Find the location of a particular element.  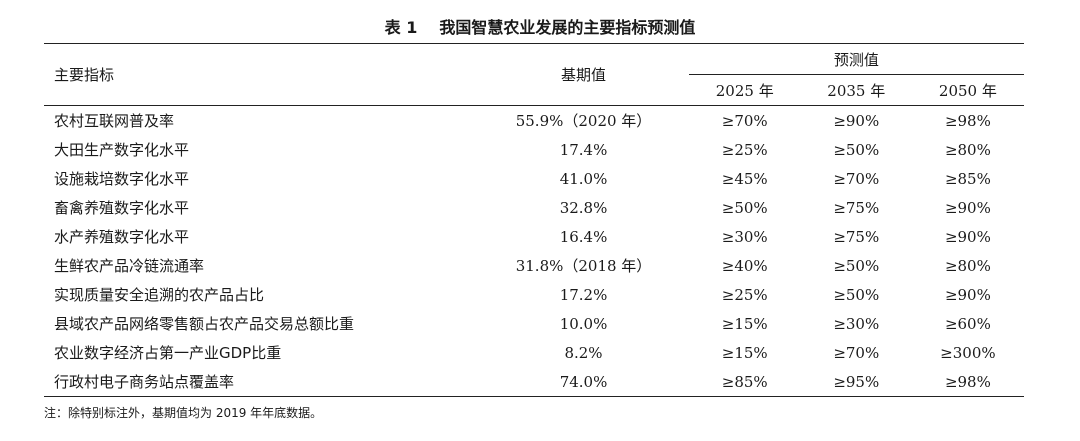

base-cell: 17.4% is located at coordinates (583, 149).